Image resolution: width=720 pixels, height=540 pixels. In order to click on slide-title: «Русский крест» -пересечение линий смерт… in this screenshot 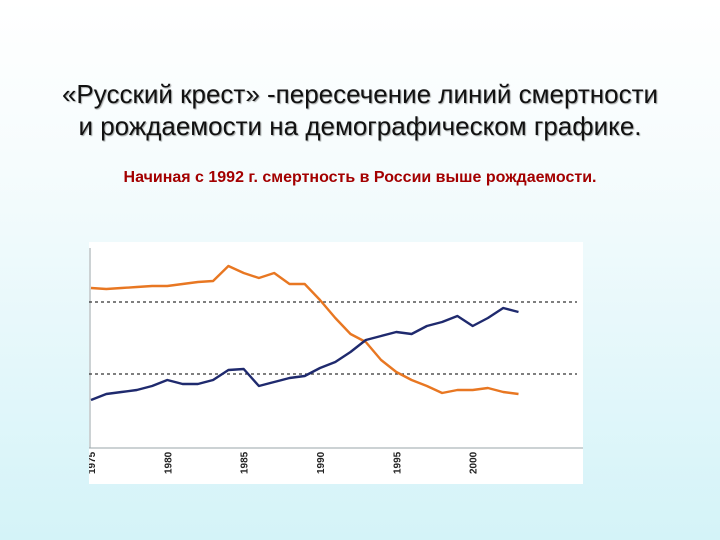, I will do `click(360, 110)`.